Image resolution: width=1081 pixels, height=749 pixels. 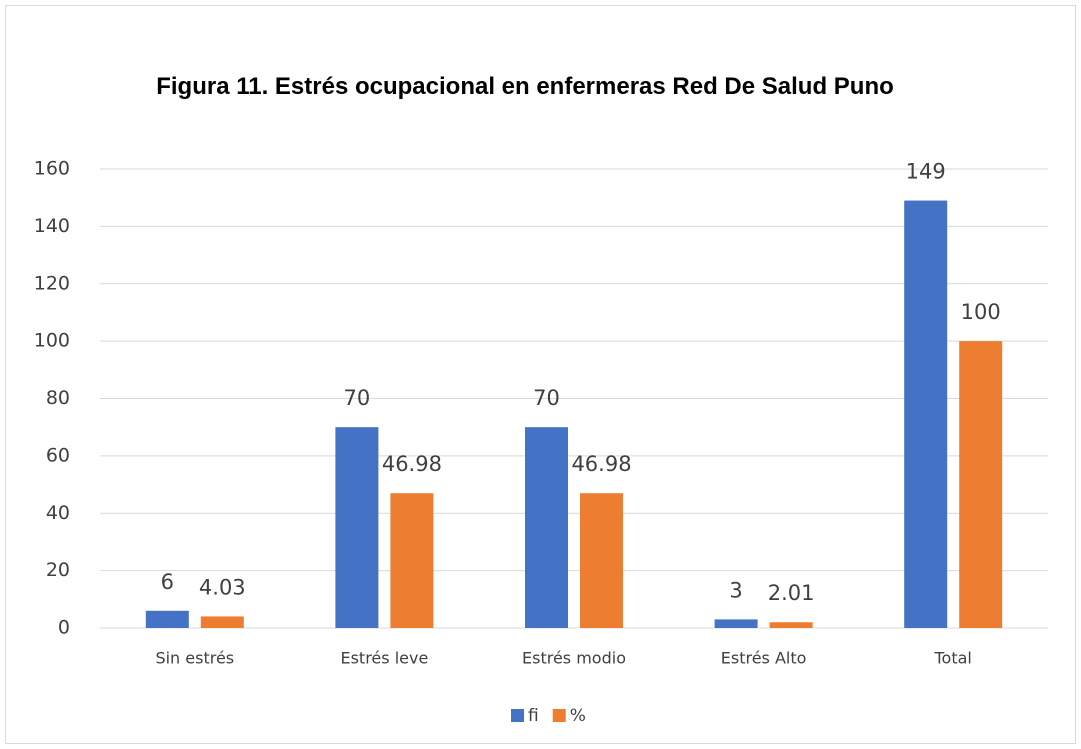 What do you see at coordinates (58, 513) in the screenshot?
I see `y-tick-label: 40` at bounding box center [58, 513].